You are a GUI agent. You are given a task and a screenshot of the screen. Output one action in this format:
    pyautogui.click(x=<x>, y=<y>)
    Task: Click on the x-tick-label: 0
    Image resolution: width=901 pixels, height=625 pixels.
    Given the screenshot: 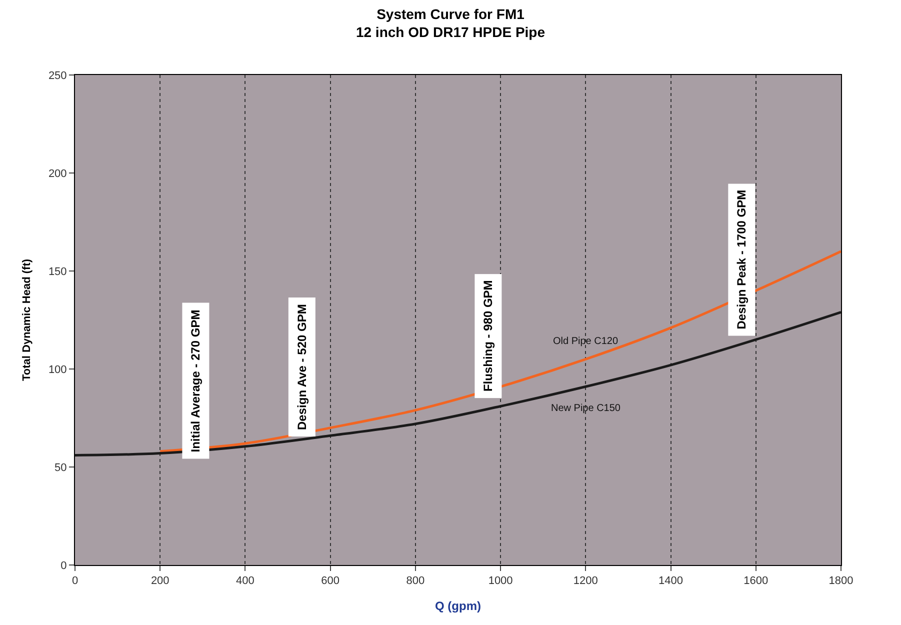 What is the action you would take?
    pyautogui.click(x=75, y=581)
    